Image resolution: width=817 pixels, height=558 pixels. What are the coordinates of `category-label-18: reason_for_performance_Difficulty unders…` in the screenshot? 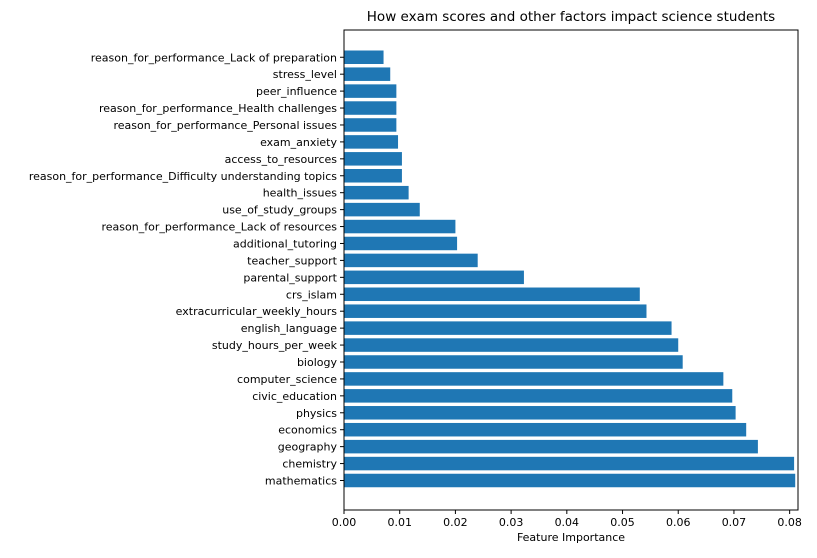 It's located at (183, 176).